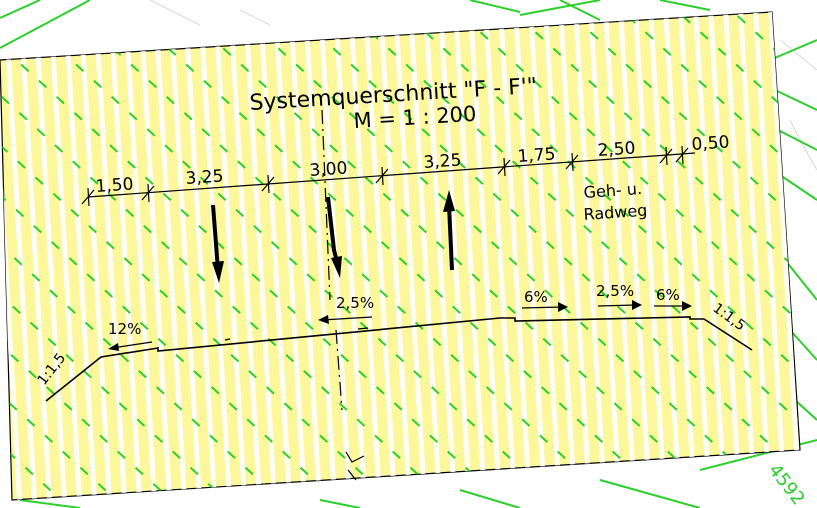  I want to click on dimension-labels: 1,50 3,25 3,00 3,25 1,75 2,50 0,50, so click(412, 164).